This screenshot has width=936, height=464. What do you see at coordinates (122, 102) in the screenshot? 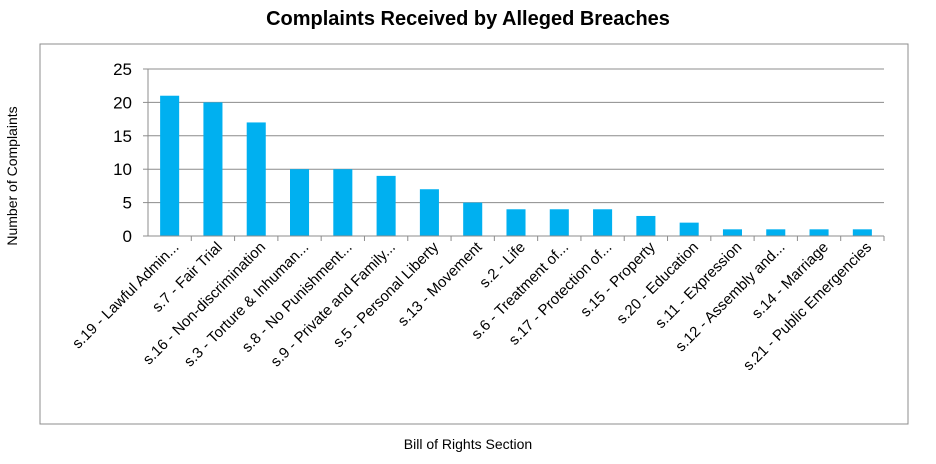
I see `y-tick-label: 20` at bounding box center [122, 102].